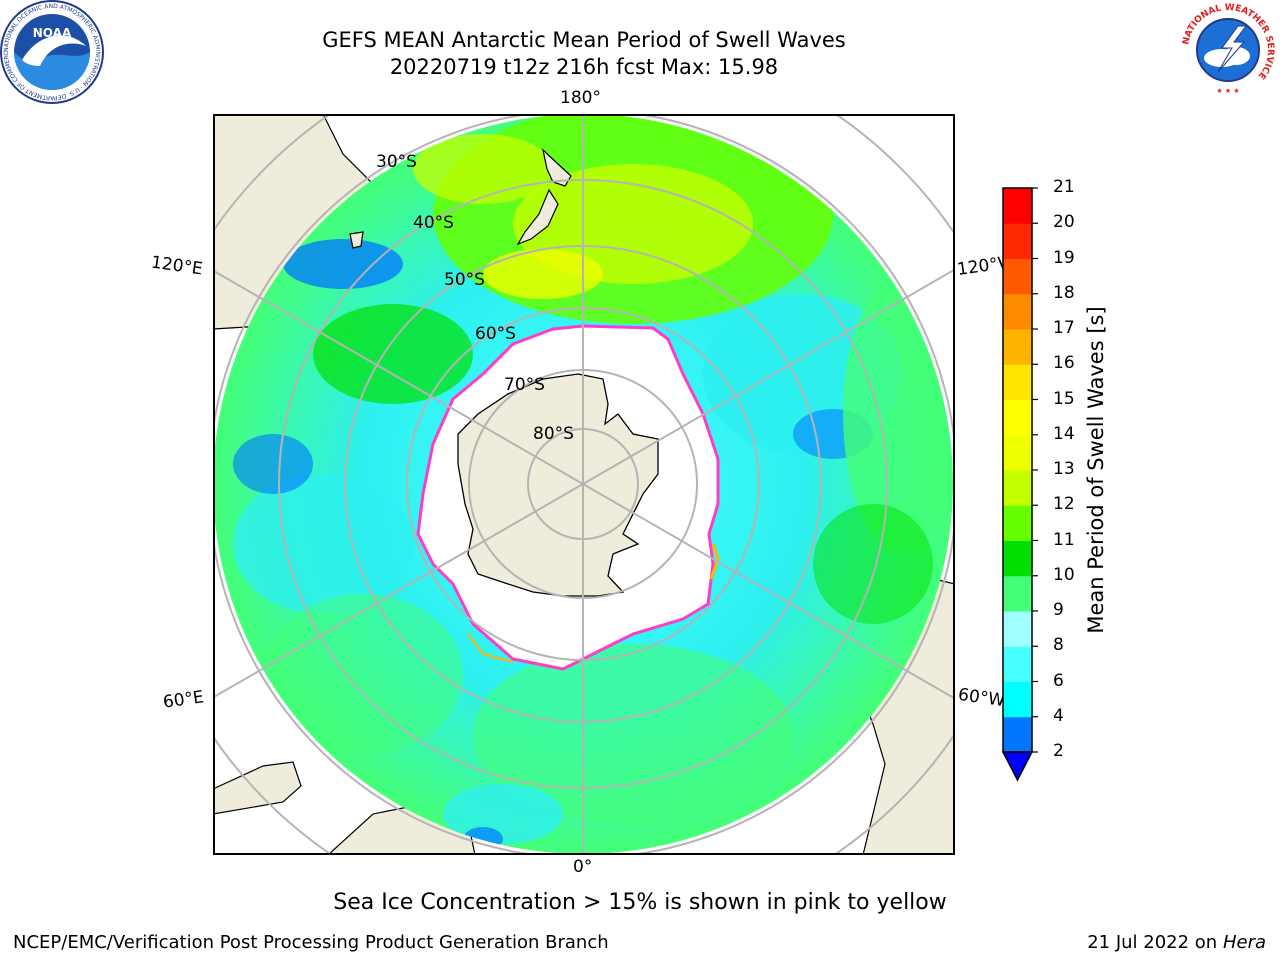 Image resolution: width=1280 pixels, height=960 pixels. I want to click on lat-label-60s: 60°S, so click(495, 334).